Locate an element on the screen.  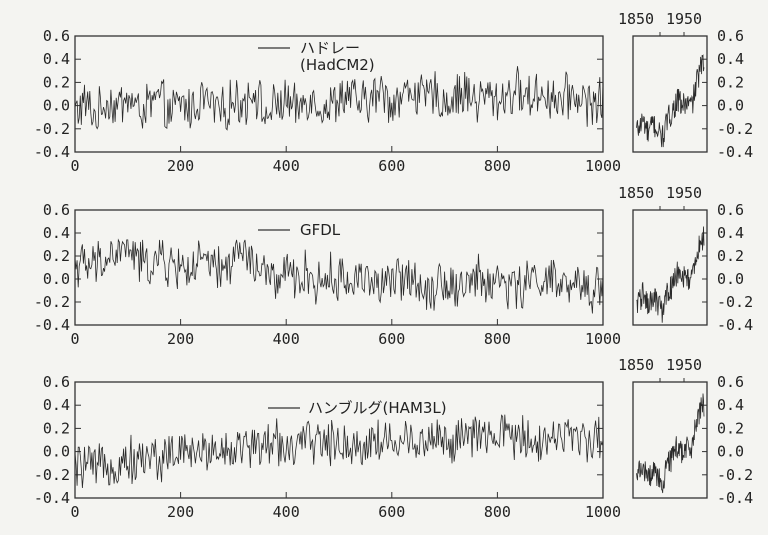
legend-label: ハドレー is located at coordinates (330, 48).